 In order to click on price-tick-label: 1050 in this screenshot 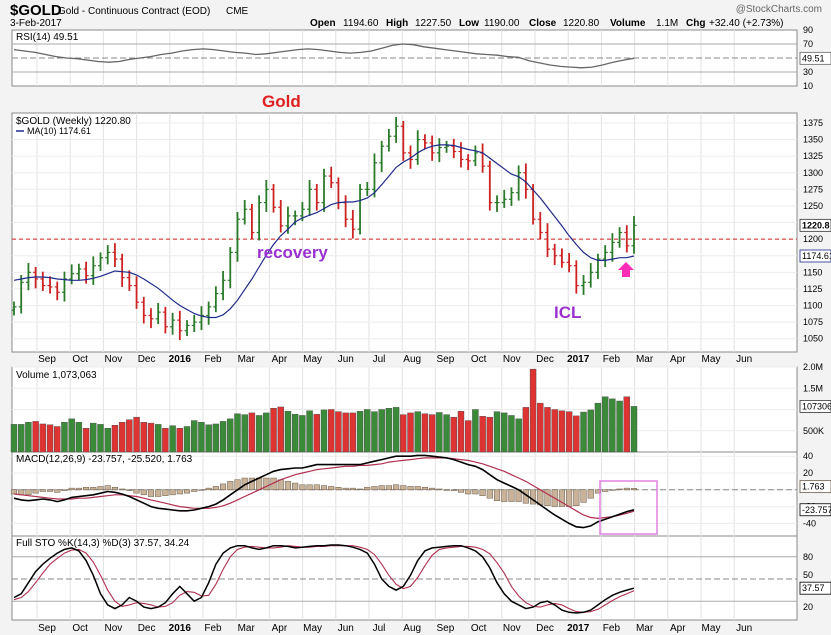, I will do `click(813, 339)`.